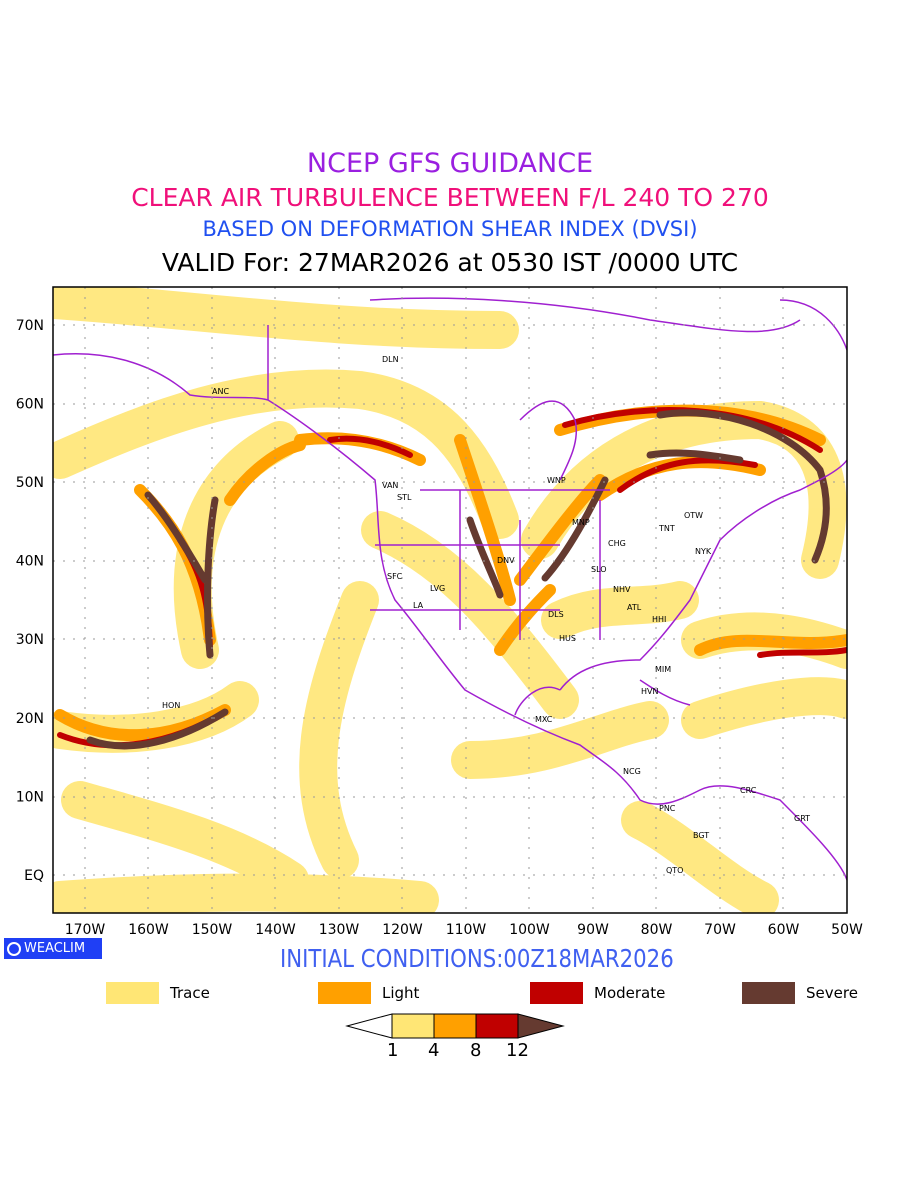 The height and width of the screenshot is (1200, 900). What do you see at coordinates (275, 930) in the screenshot?
I see `lon-tick-label: 140W` at bounding box center [275, 930].